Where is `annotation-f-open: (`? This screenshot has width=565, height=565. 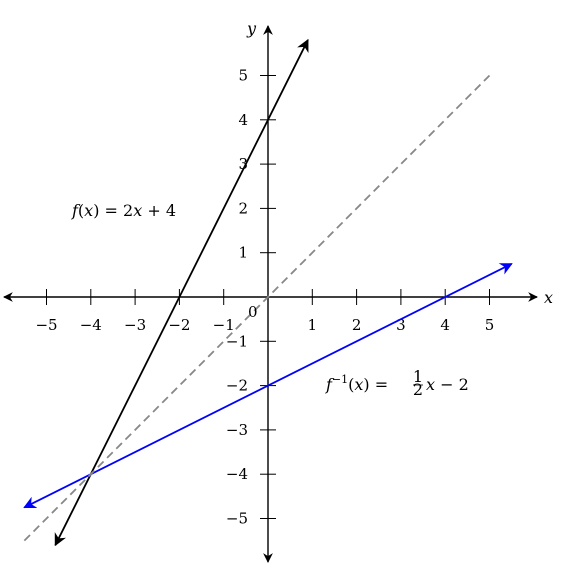
annotation-f-open: ( is located at coordinates (81, 210).